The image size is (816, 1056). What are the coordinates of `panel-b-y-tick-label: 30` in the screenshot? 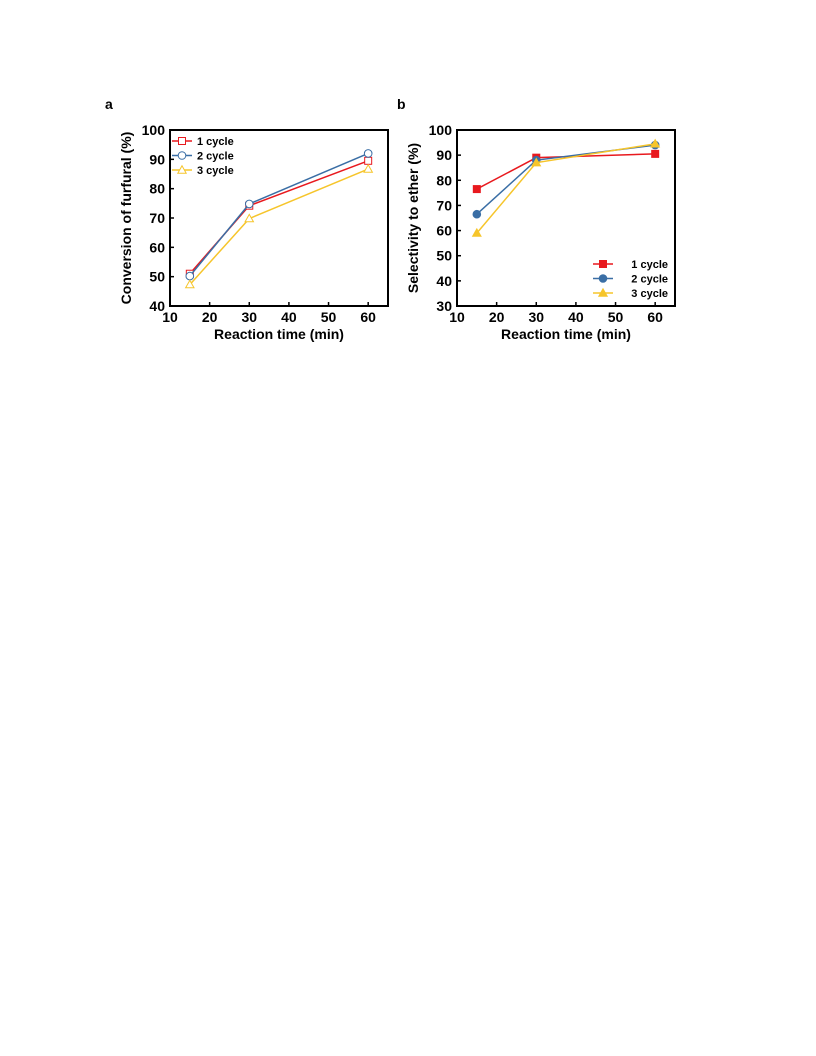 It's located at (444, 306).